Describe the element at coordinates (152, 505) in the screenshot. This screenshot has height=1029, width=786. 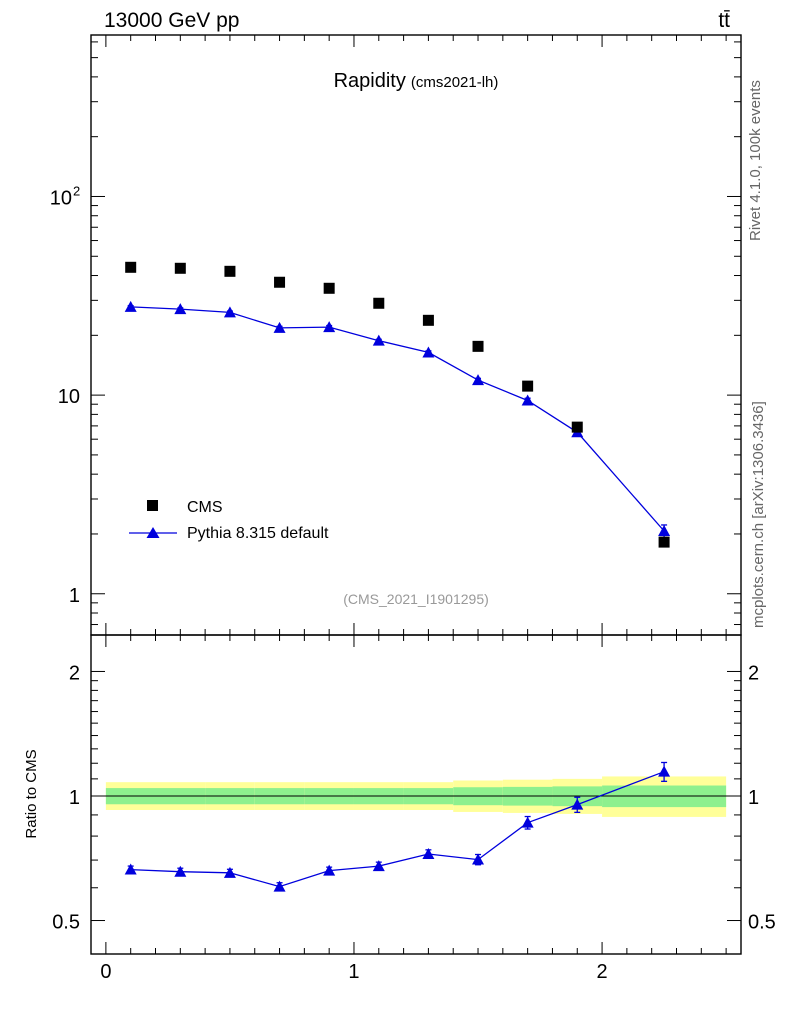
I see `legend-cms-marker` at that location.